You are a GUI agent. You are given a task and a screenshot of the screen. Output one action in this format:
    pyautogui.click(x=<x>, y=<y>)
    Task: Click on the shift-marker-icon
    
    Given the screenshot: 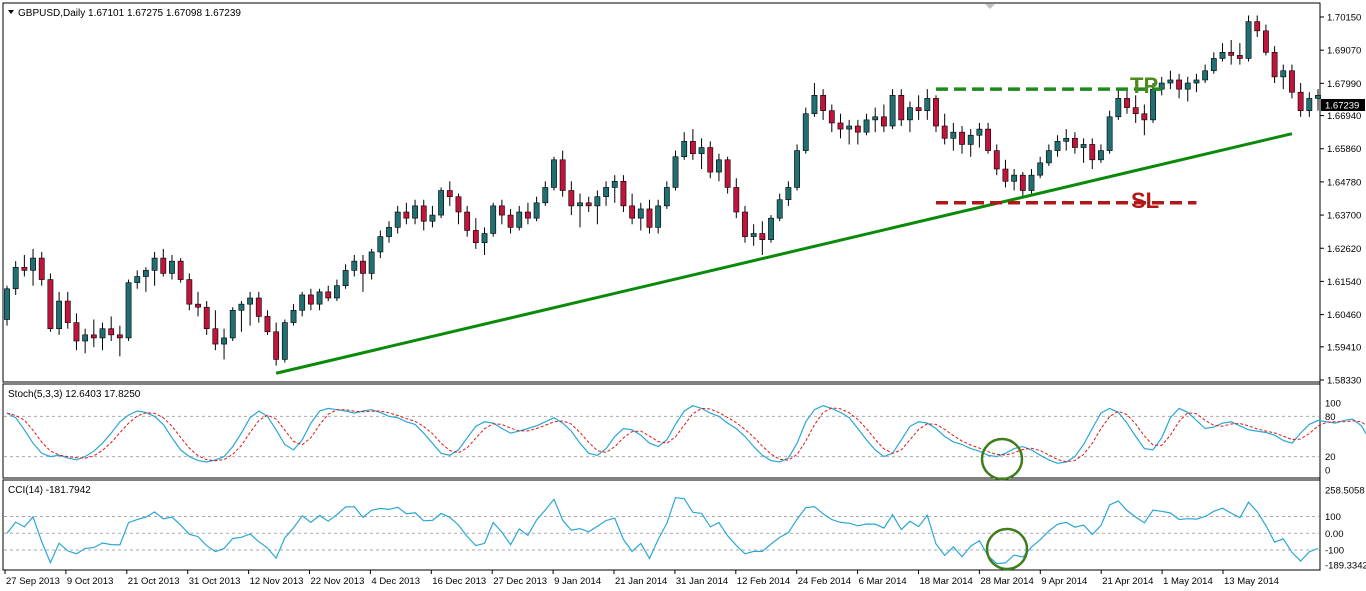 What is the action you would take?
    pyautogui.click(x=990, y=6)
    